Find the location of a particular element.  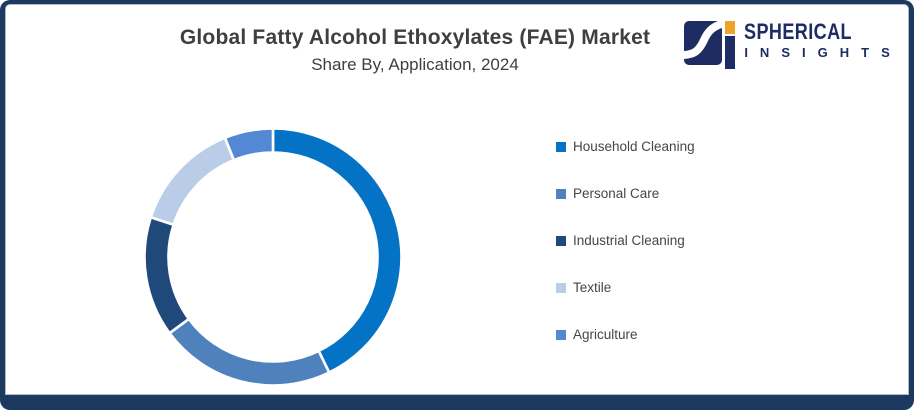

legend-label: Textile is located at coordinates (592, 287).